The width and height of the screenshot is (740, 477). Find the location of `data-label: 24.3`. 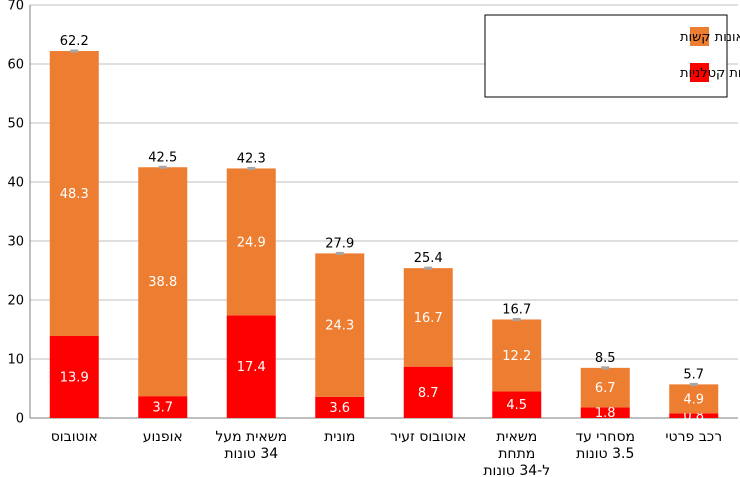

data-label: 24.3 is located at coordinates (339, 326).